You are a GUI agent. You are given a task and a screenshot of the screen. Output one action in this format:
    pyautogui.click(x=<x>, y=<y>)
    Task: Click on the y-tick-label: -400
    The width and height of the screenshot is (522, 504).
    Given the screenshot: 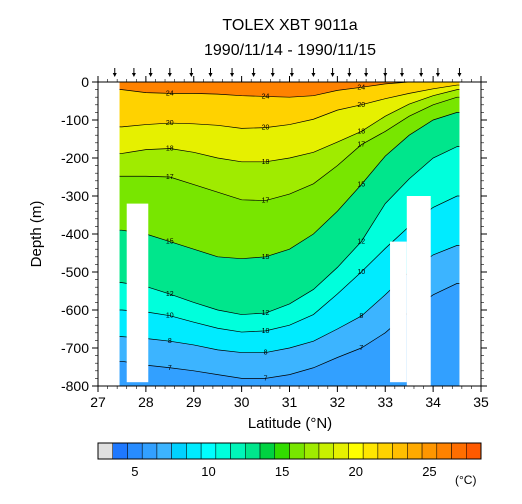 What is the action you would take?
    pyautogui.click(x=75, y=234)
    